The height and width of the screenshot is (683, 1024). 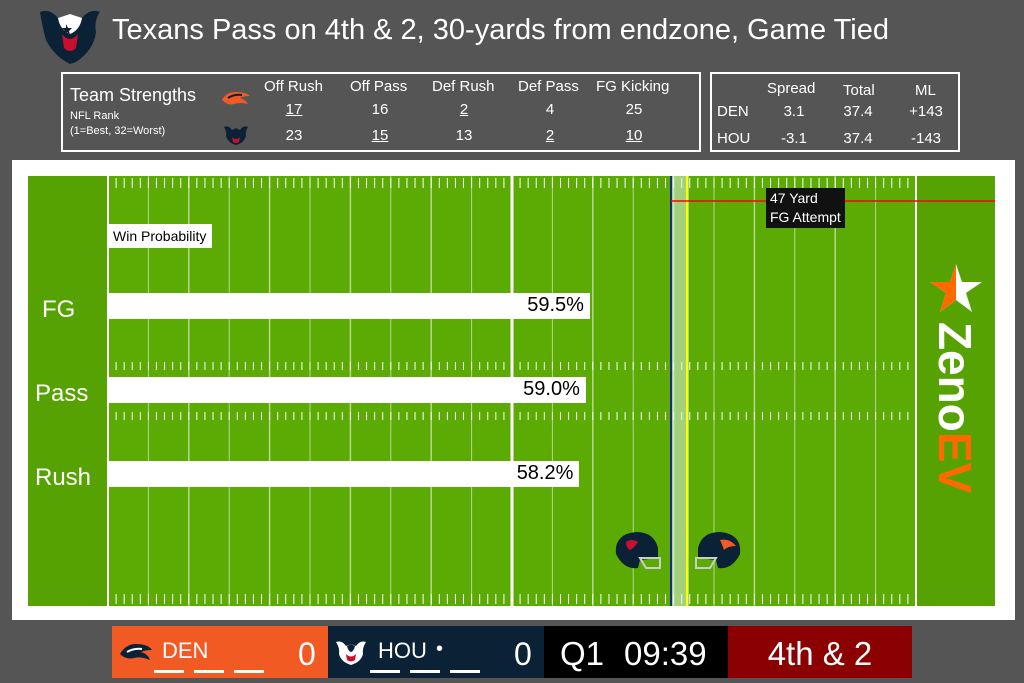 What do you see at coordinates (859, 90) in the screenshot?
I see `col-total: Total` at bounding box center [859, 90].